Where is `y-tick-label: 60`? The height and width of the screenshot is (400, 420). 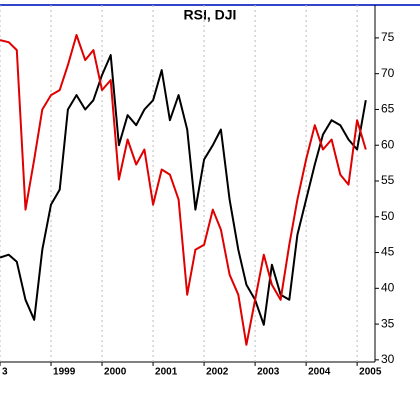 y-tick-label: 60 is located at coordinates (388, 144).